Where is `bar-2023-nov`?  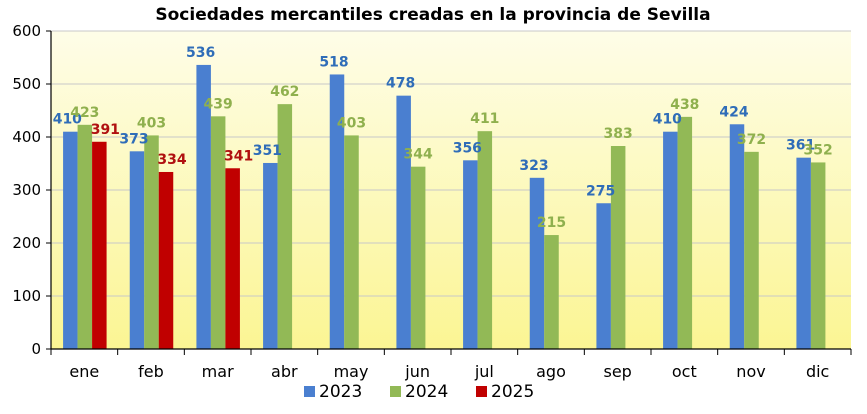
bar-2023-nov is located at coordinates (737, 236).